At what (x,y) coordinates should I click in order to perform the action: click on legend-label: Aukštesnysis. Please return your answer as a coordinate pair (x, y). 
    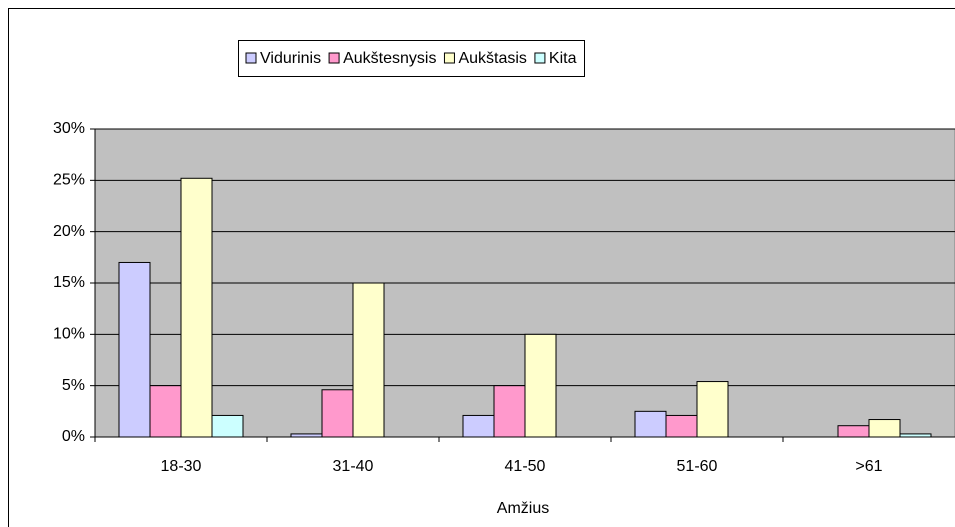
    Looking at the image, I should click on (389, 58).